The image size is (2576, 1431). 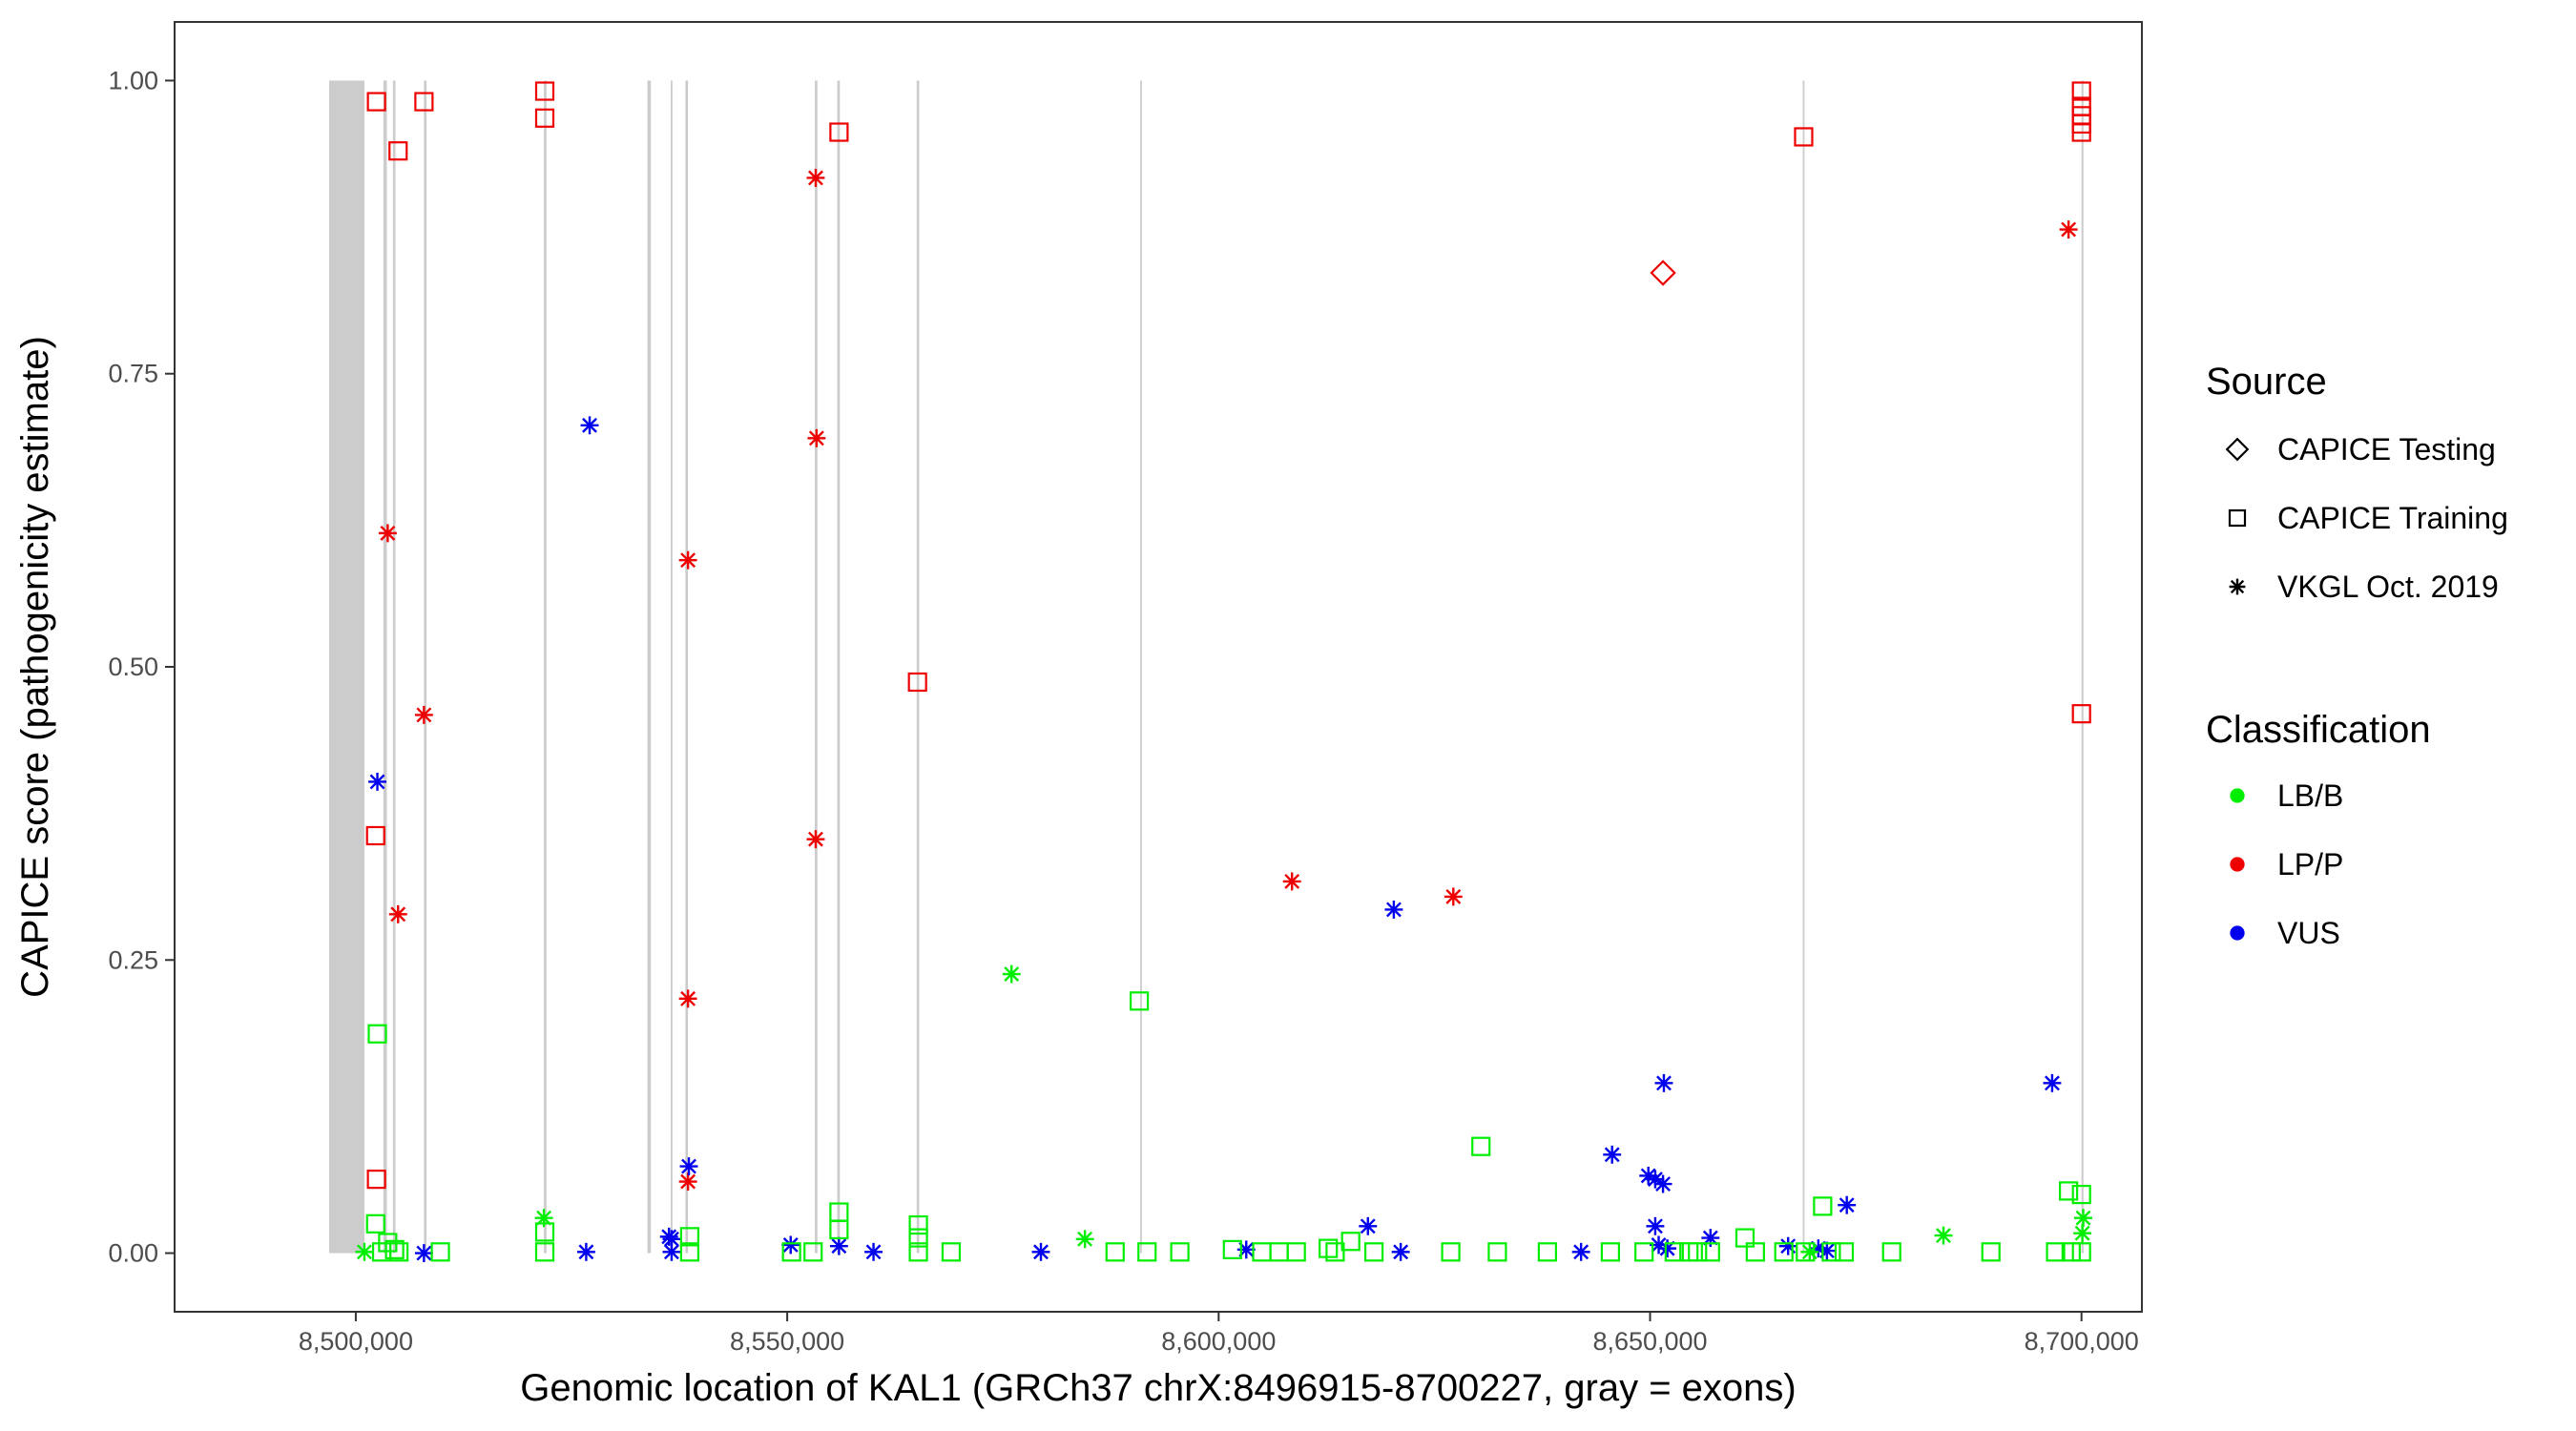 I want to click on legend-title-classification: Classification, so click(x=2318, y=730).